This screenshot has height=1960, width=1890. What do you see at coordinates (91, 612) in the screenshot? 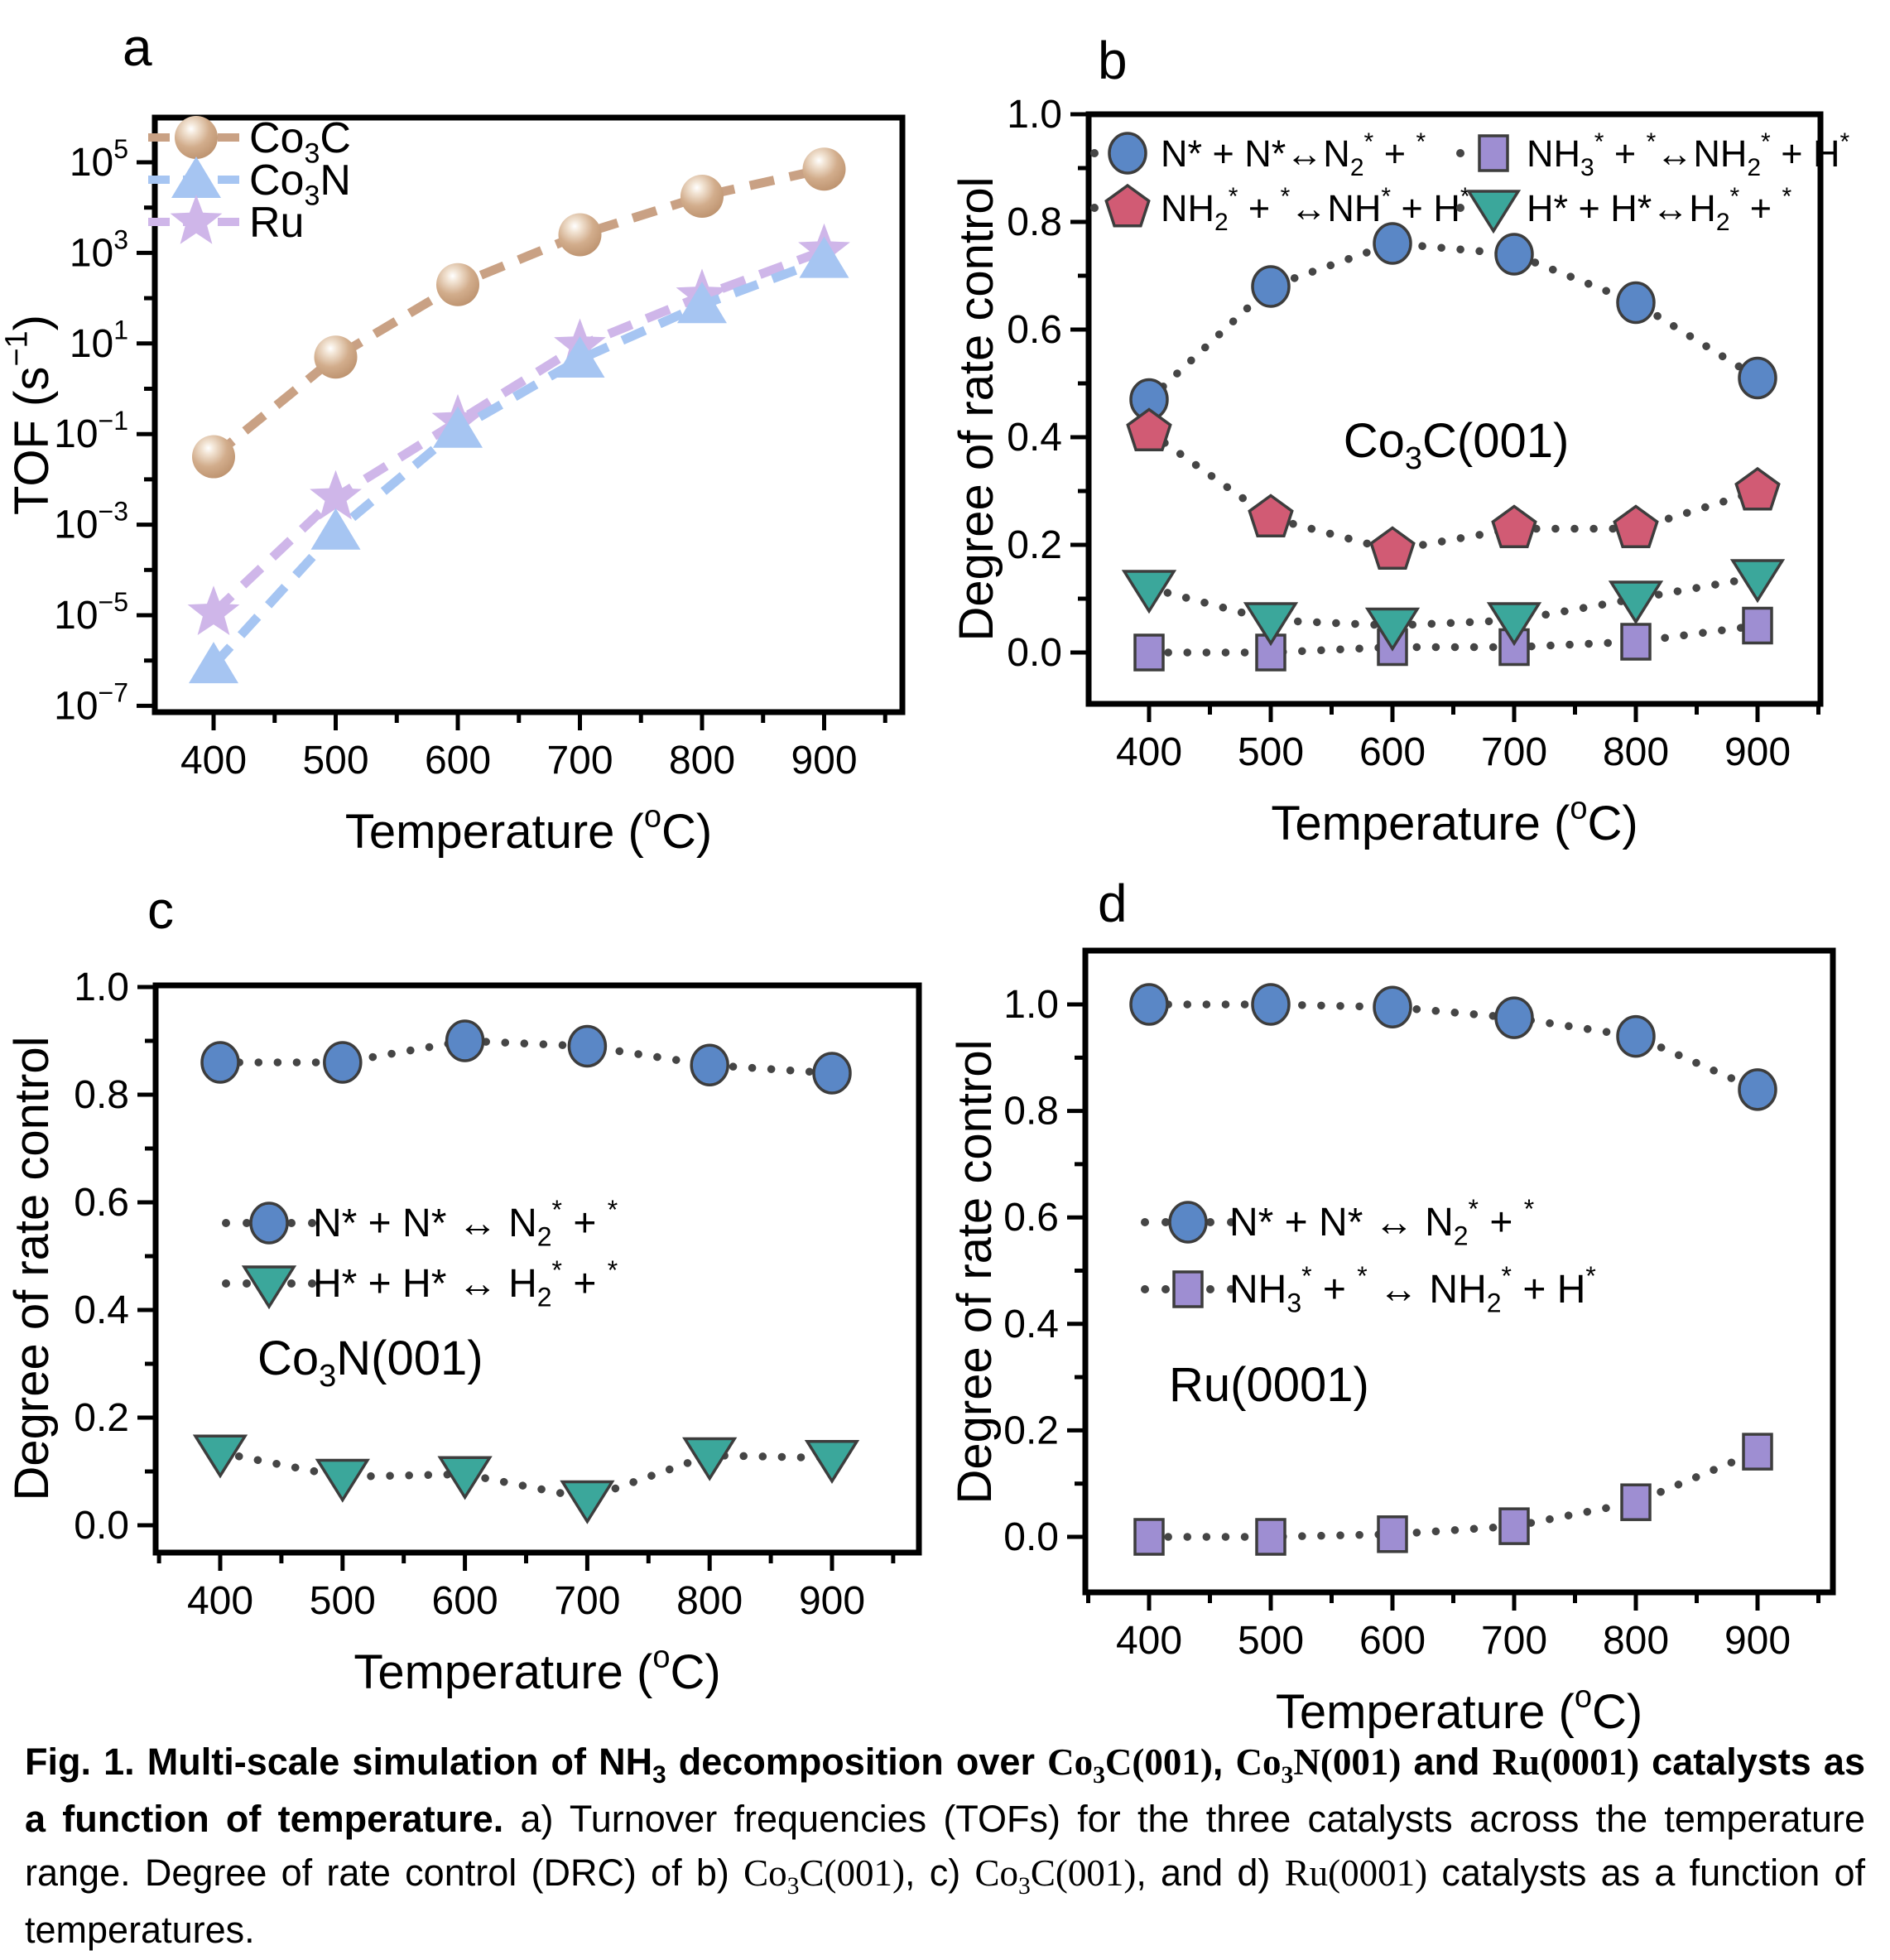
I see `y-tick-label: 10⁻⁵` at bounding box center [91, 612].